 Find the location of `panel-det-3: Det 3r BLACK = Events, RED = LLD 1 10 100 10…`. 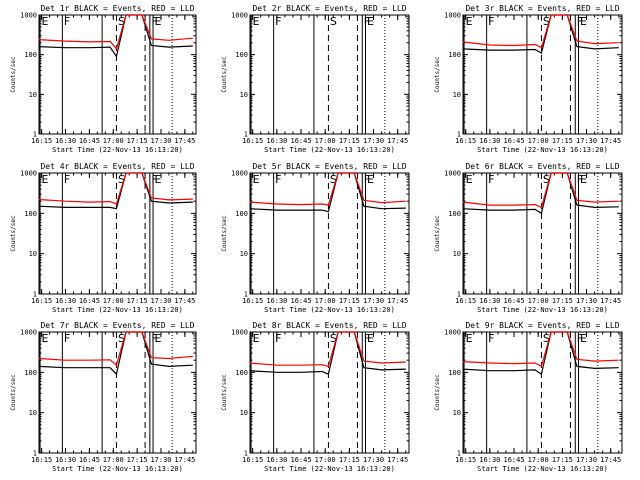

panel-det-3: Det 3r BLACK = Events, RED = LLD 1 10 100 10… is located at coordinates (528, 79).